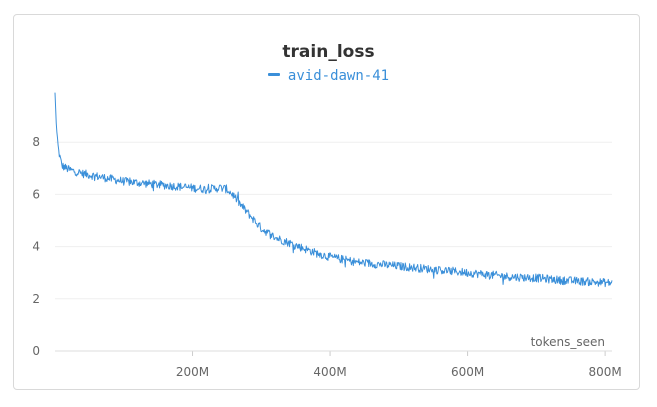 The height and width of the screenshot is (407, 657). I want to click on x-axis-ticks: 200M 400M 600M 800M, so click(399, 365).